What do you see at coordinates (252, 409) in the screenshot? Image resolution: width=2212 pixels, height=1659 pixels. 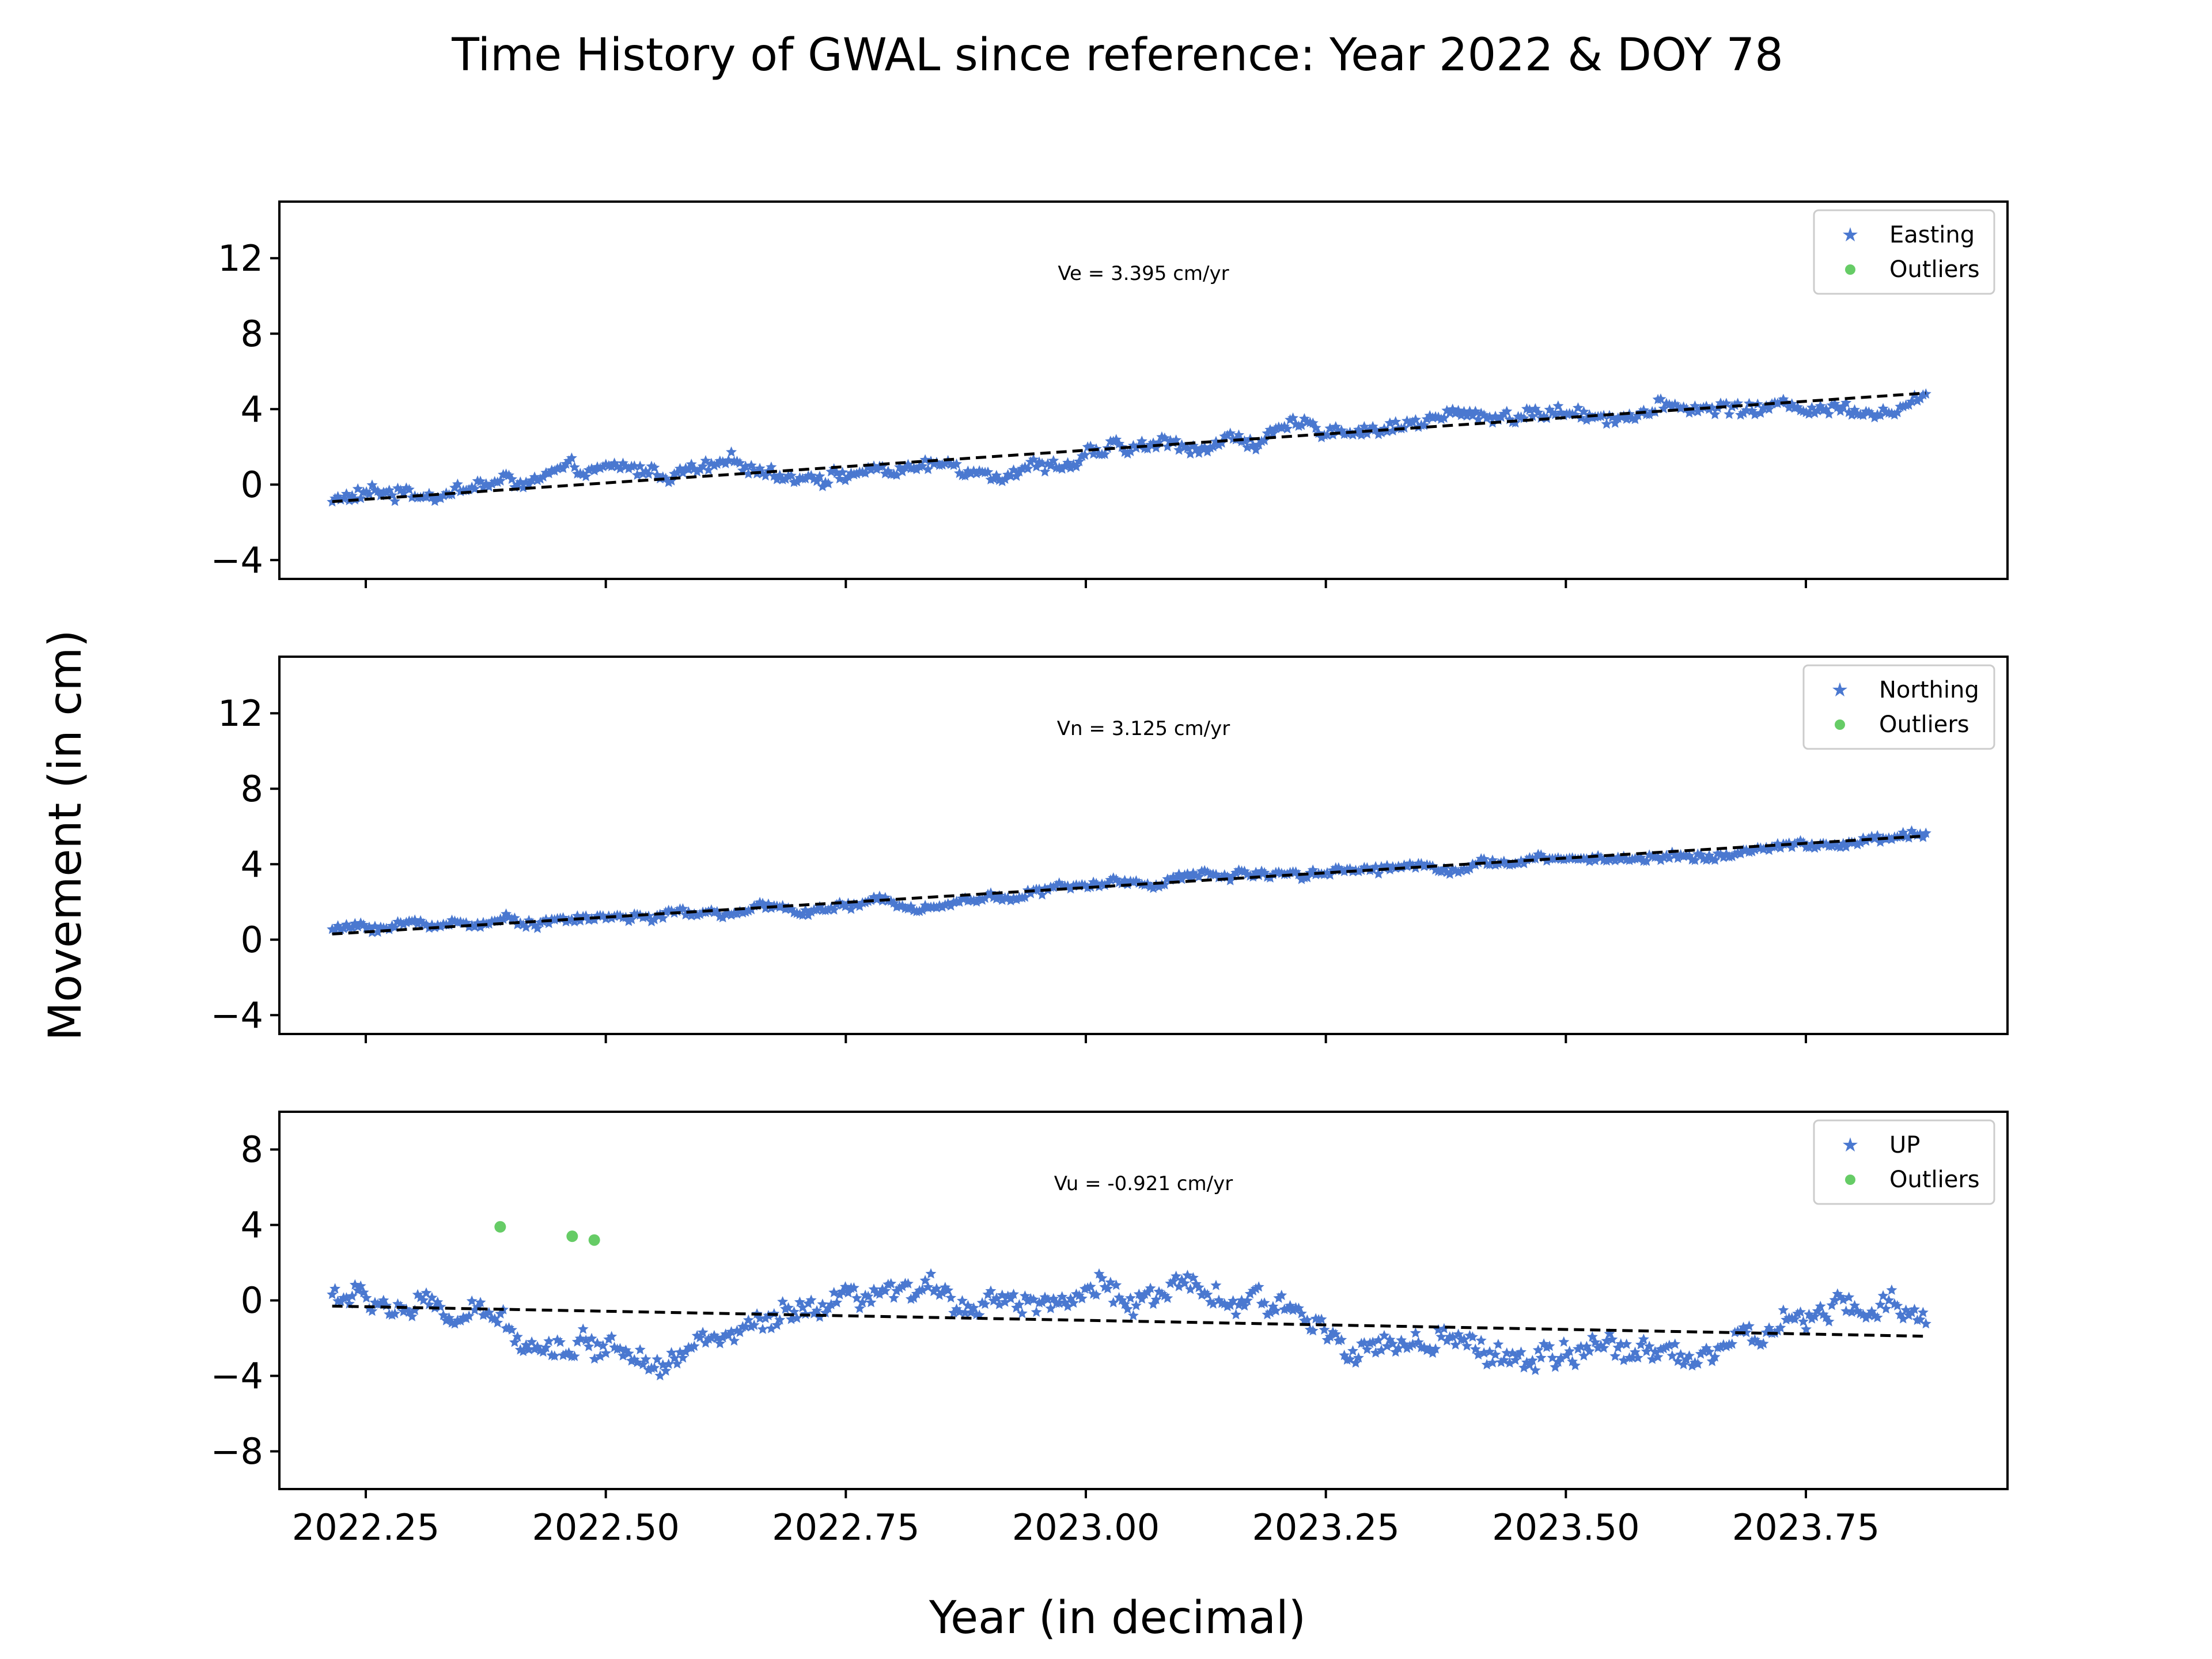 I see `easting-ytick-label: 4` at bounding box center [252, 409].